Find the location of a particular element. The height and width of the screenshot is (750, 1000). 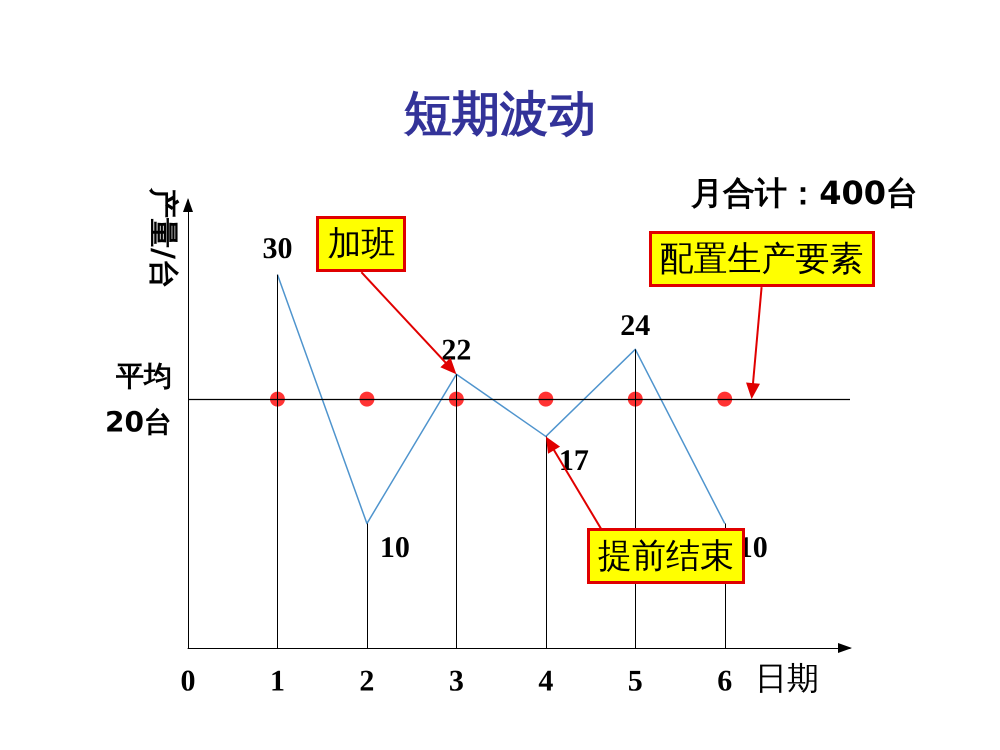

x-tick-label: 1 is located at coordinates (277, 681).